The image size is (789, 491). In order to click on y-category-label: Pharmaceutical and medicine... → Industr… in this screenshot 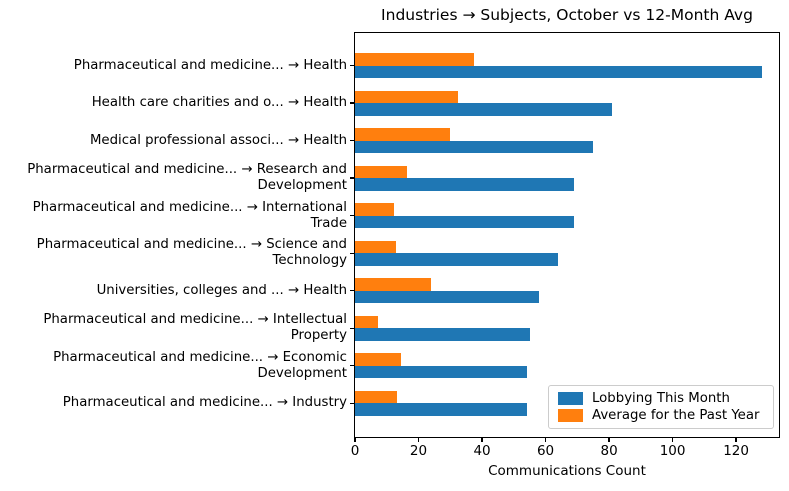, I will do `click(204, 403)`.